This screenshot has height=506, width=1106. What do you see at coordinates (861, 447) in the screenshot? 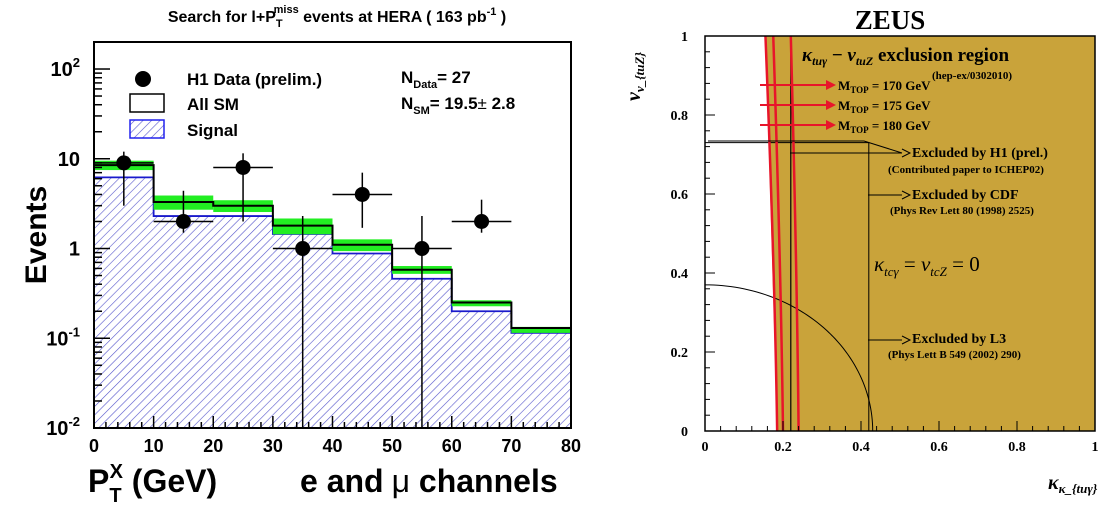
I see `x-tick-label: 0.4` at bounding box center [861, 447].